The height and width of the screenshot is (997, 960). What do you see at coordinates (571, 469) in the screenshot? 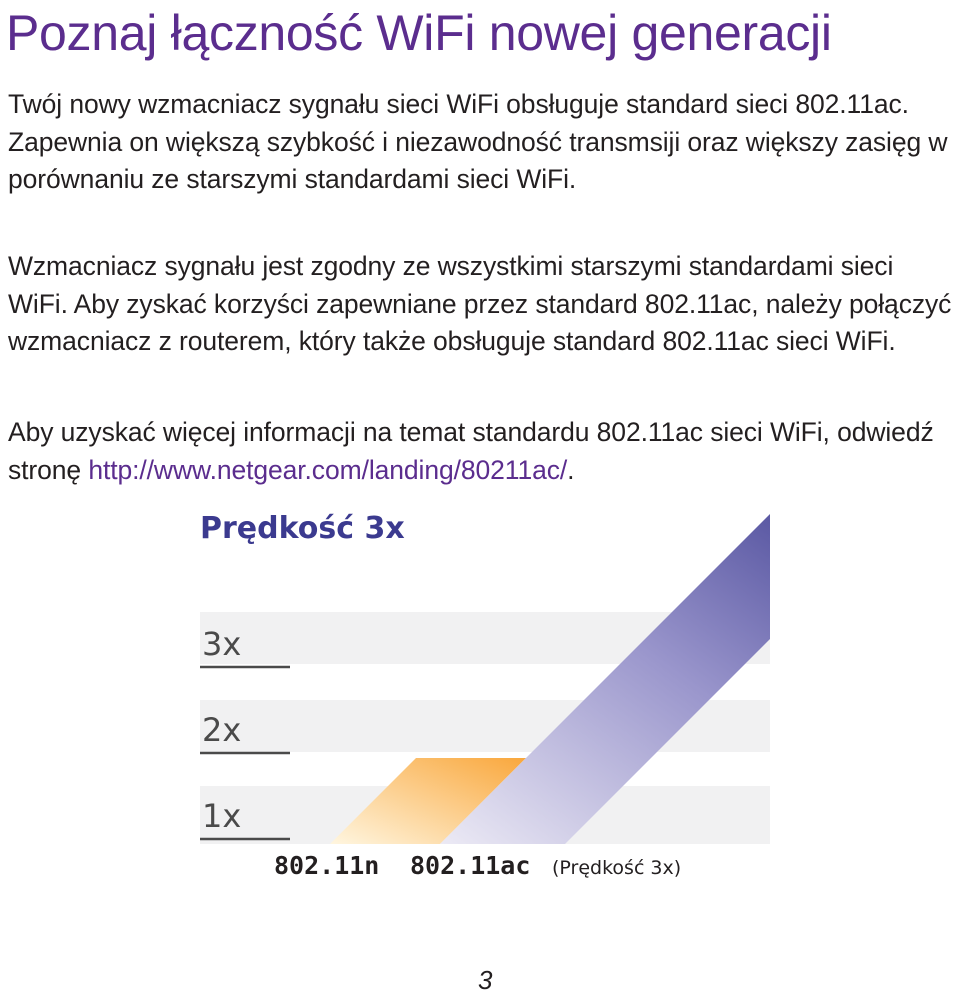
I see `more-info-end: .` at bounding box center [571, 469].